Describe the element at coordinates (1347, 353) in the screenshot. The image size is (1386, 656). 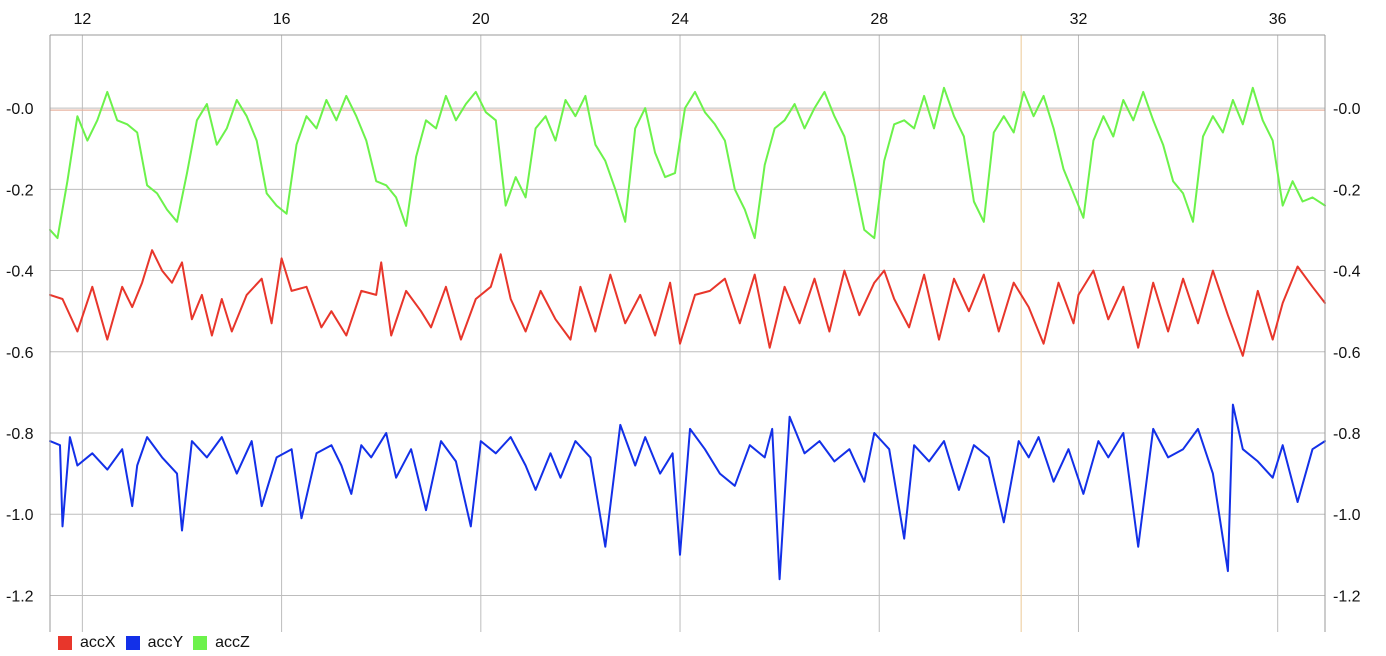
I see `y-tick-label-right: -0.6` at that location.